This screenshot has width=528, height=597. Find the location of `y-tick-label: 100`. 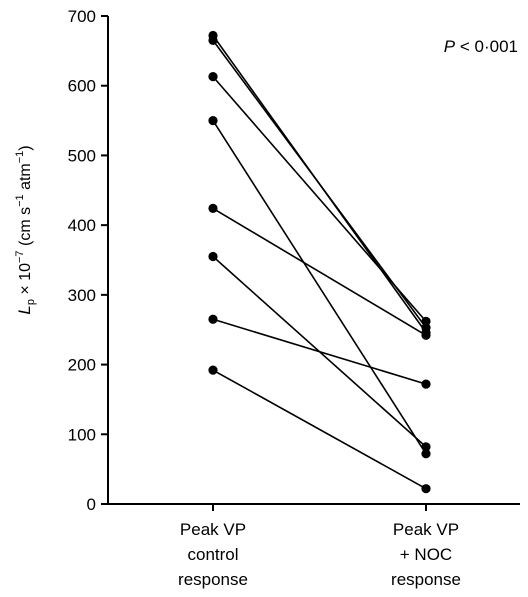

y-tick-label: 100 is located at coordinates (82, 434).